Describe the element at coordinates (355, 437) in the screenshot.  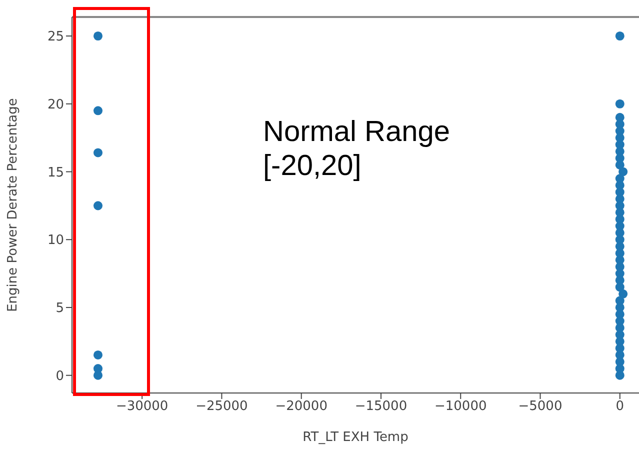
I see `x-axis-title: RT_LT EXH Temp` at that location.